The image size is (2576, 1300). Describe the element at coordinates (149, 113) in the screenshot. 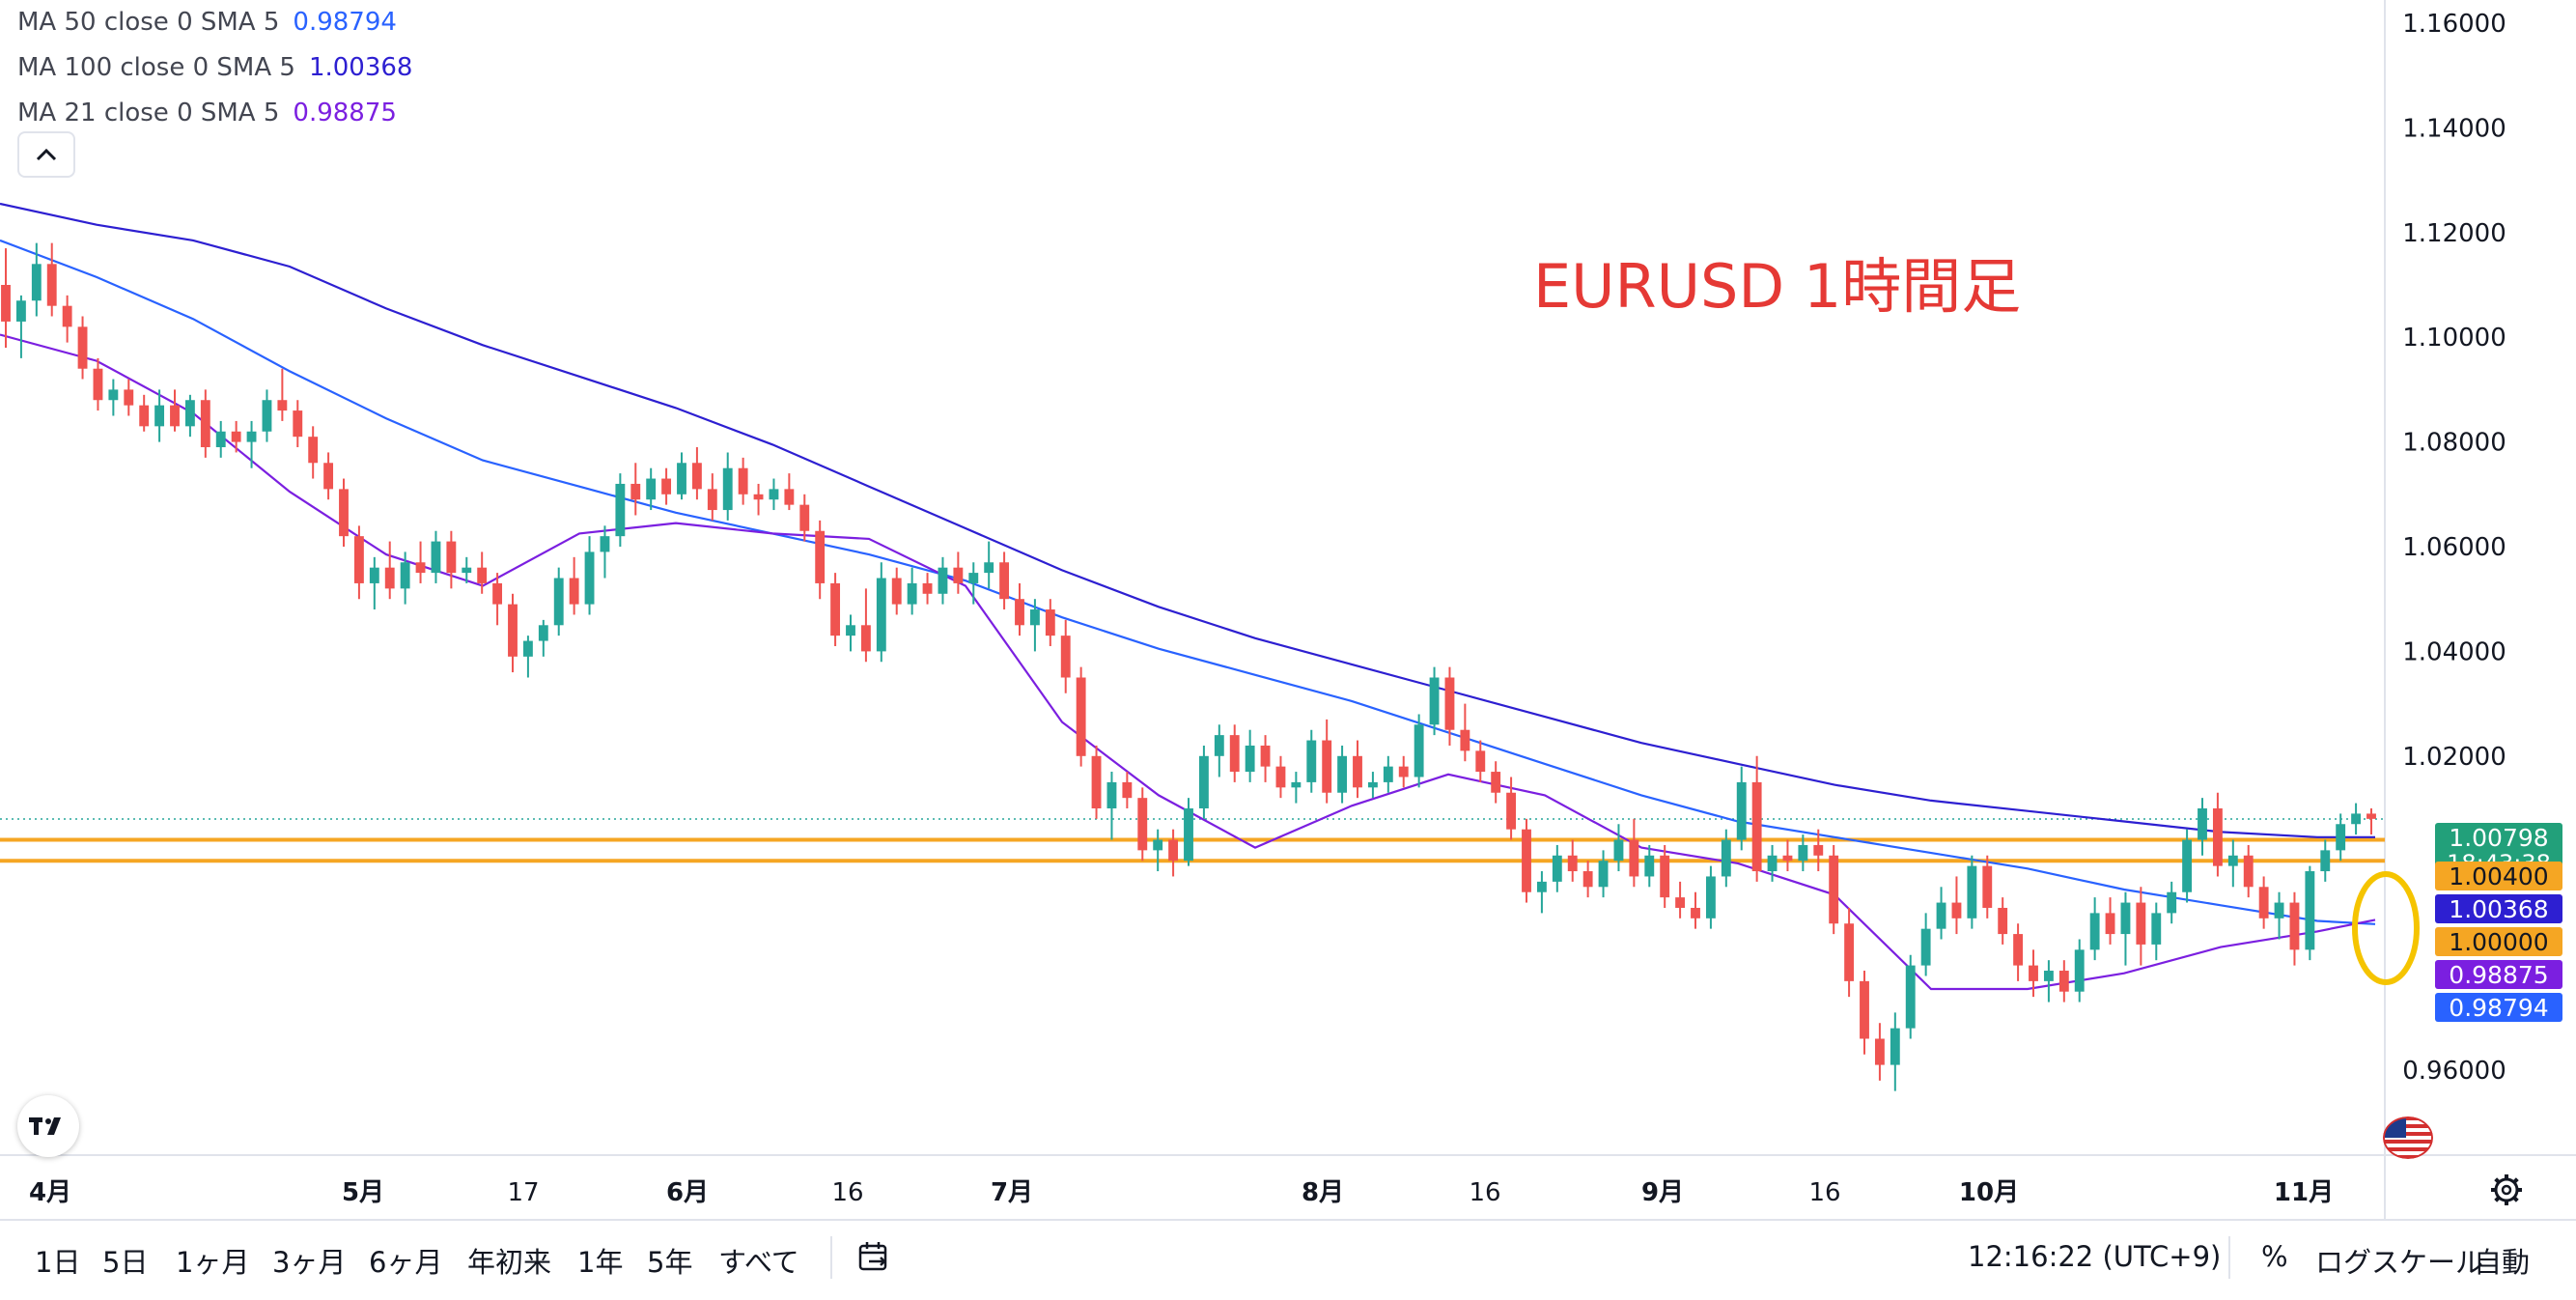

I see `legend-ma21-label: MA 21 close 0 SMA 5` at that location.